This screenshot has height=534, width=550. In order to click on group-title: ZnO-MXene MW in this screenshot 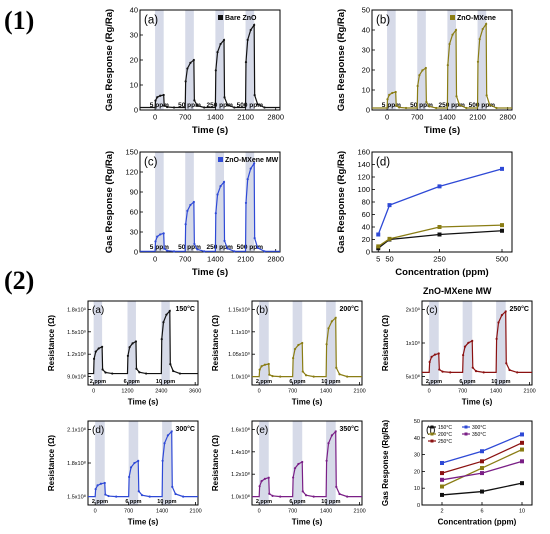, I will do `click(457, 291)`.